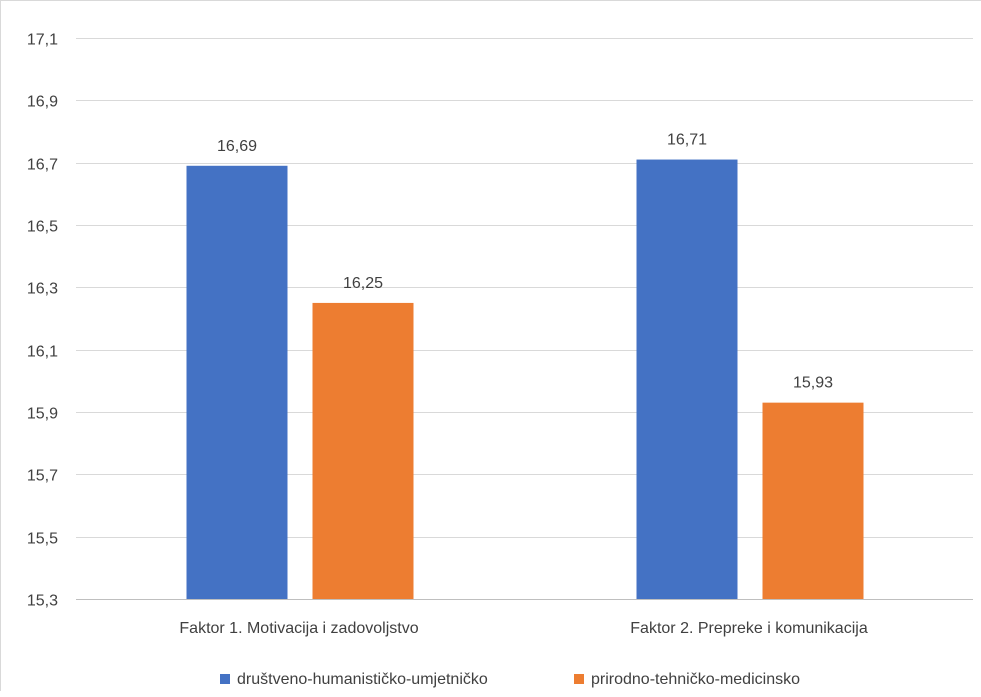 The height and width of the screenshot is (697, 981). What do you see at coordinates (42, 227) in the screenshot?
I see `y-tick-label: 16,5` at bounding box center [42, 227].